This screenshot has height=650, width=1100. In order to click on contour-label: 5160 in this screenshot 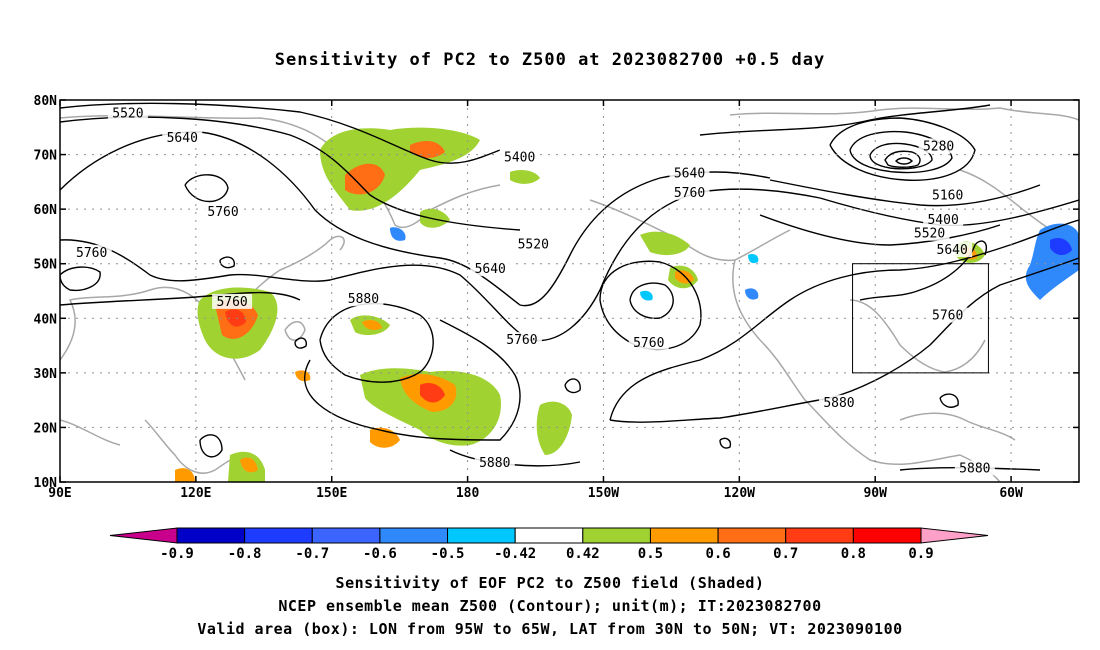, I will do `click(947, 196)`.